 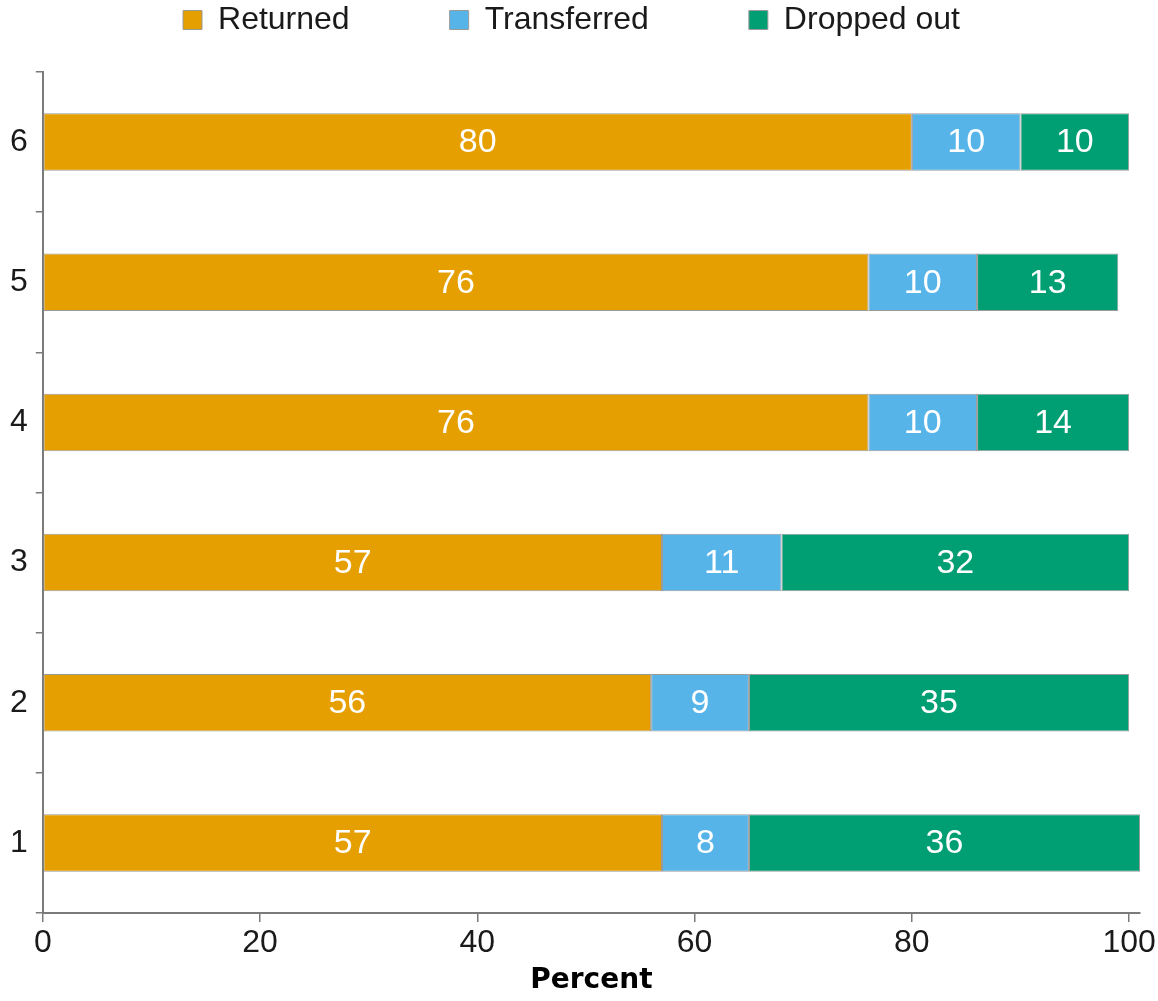 I want to click on data-label: 80, so click(x=477, y=140).